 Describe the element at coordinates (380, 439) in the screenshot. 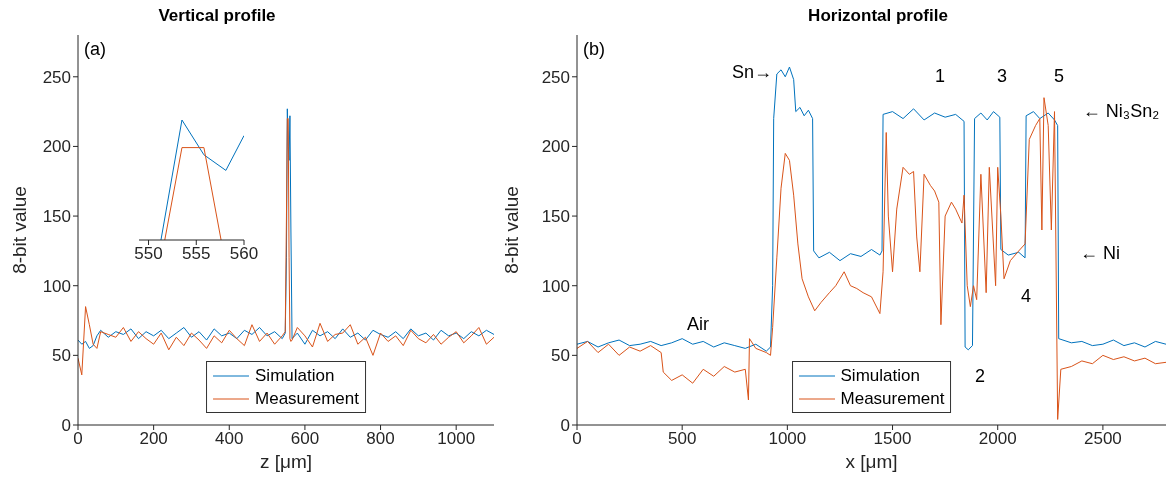

I see `x-tick-label: 800` at that location.